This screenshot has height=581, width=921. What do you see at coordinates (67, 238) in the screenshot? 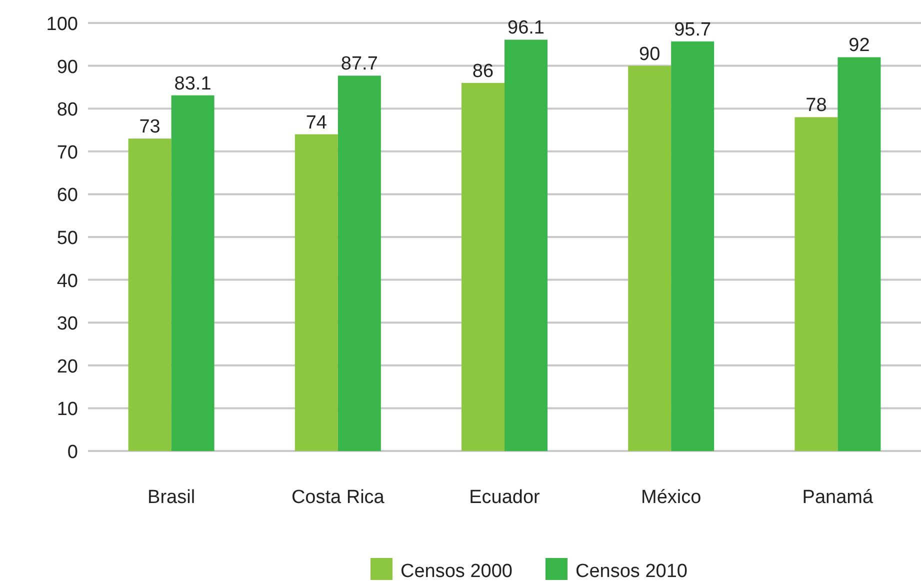
I see `y-tick-label: 50` at bounding box center [67, 238].